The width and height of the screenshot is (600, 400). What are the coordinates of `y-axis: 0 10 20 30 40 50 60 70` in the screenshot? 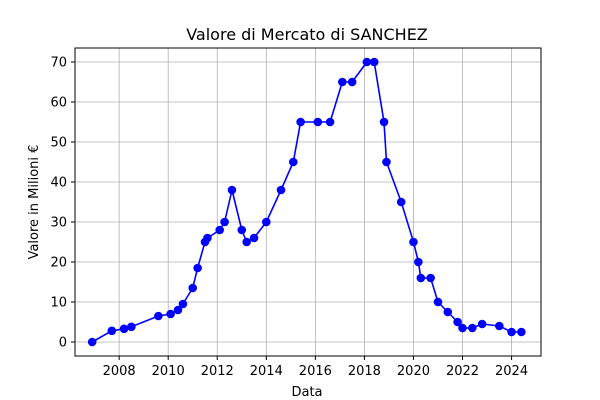 It's located at (62, 203).